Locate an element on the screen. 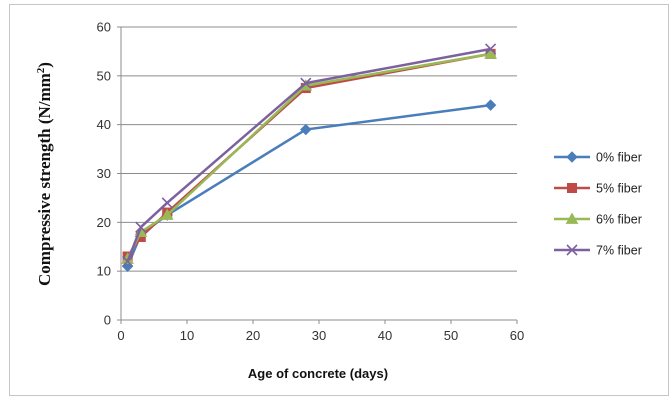  legend-item-2: 6% fiber is located at coordinates (598, 219).